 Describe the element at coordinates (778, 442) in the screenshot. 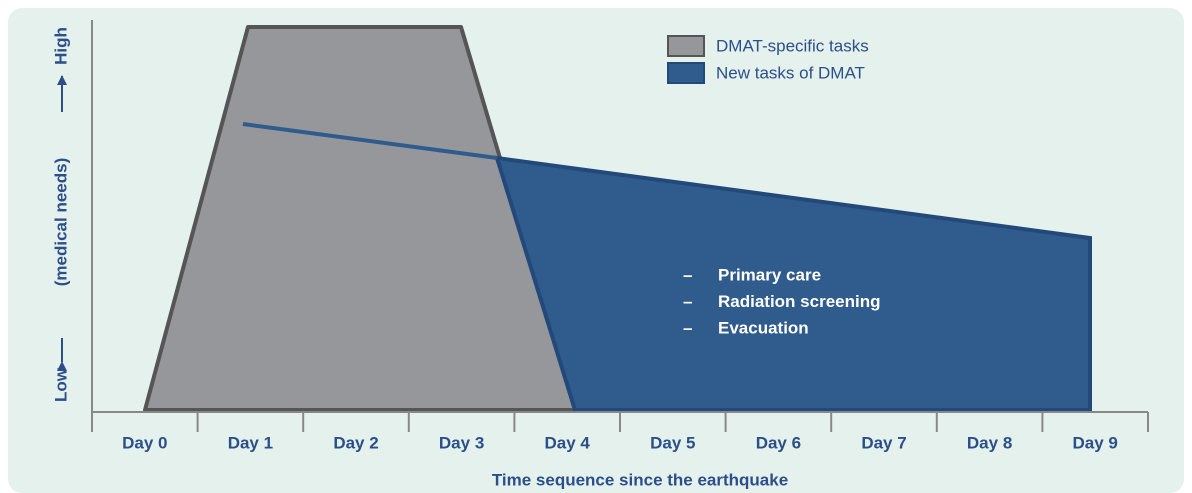

I see `x-tick-label: Day 6` at that location.